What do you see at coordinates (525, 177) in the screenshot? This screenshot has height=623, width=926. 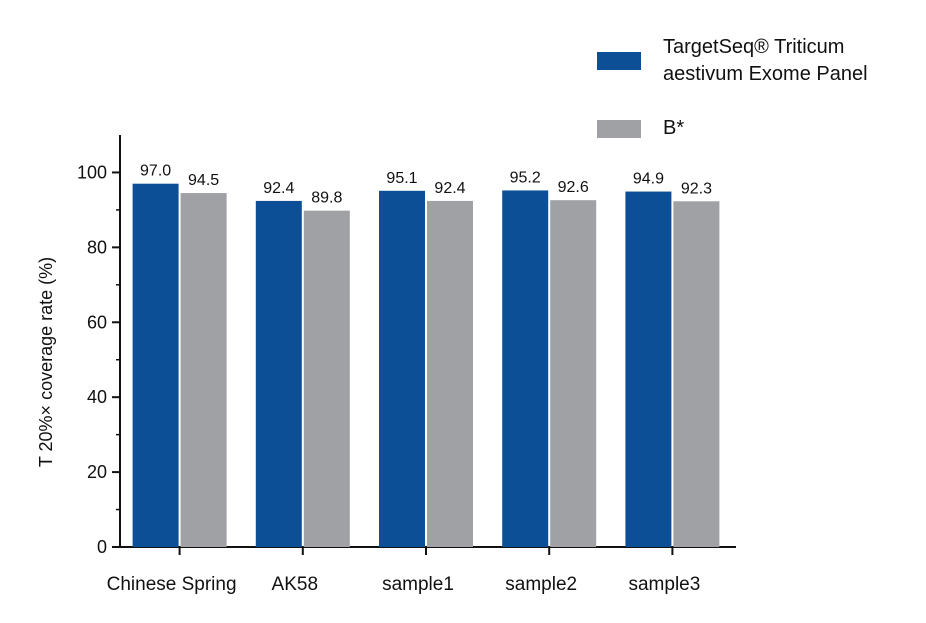 I see `bar-value-label: 95.2` at bounding box center [525, 177].